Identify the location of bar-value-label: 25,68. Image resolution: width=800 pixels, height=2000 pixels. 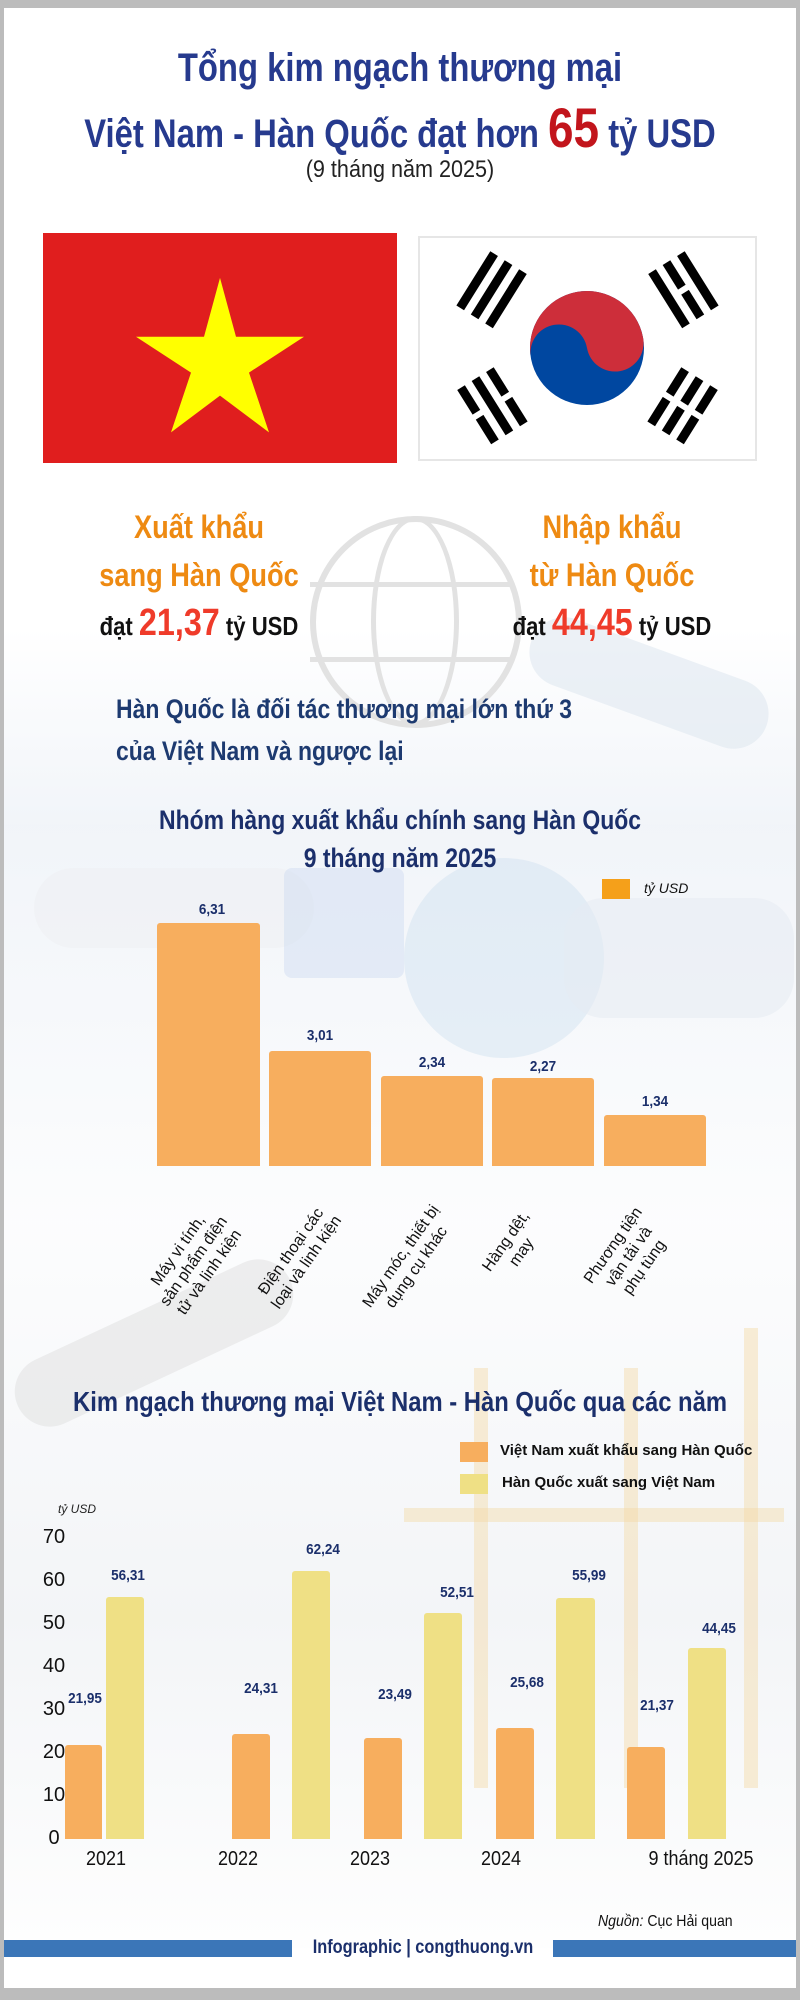
(527, 1682).